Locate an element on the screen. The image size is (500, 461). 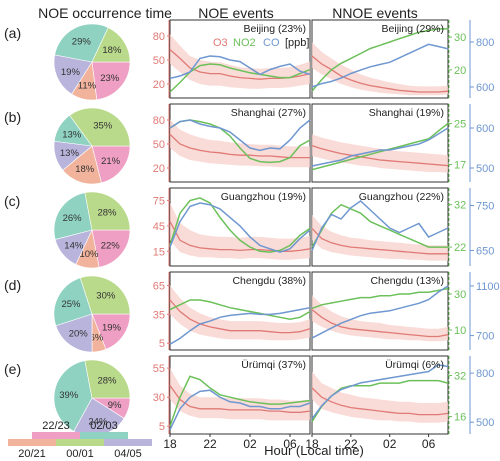
pie-slice-label: 30% is located at coordinates (106, 295).